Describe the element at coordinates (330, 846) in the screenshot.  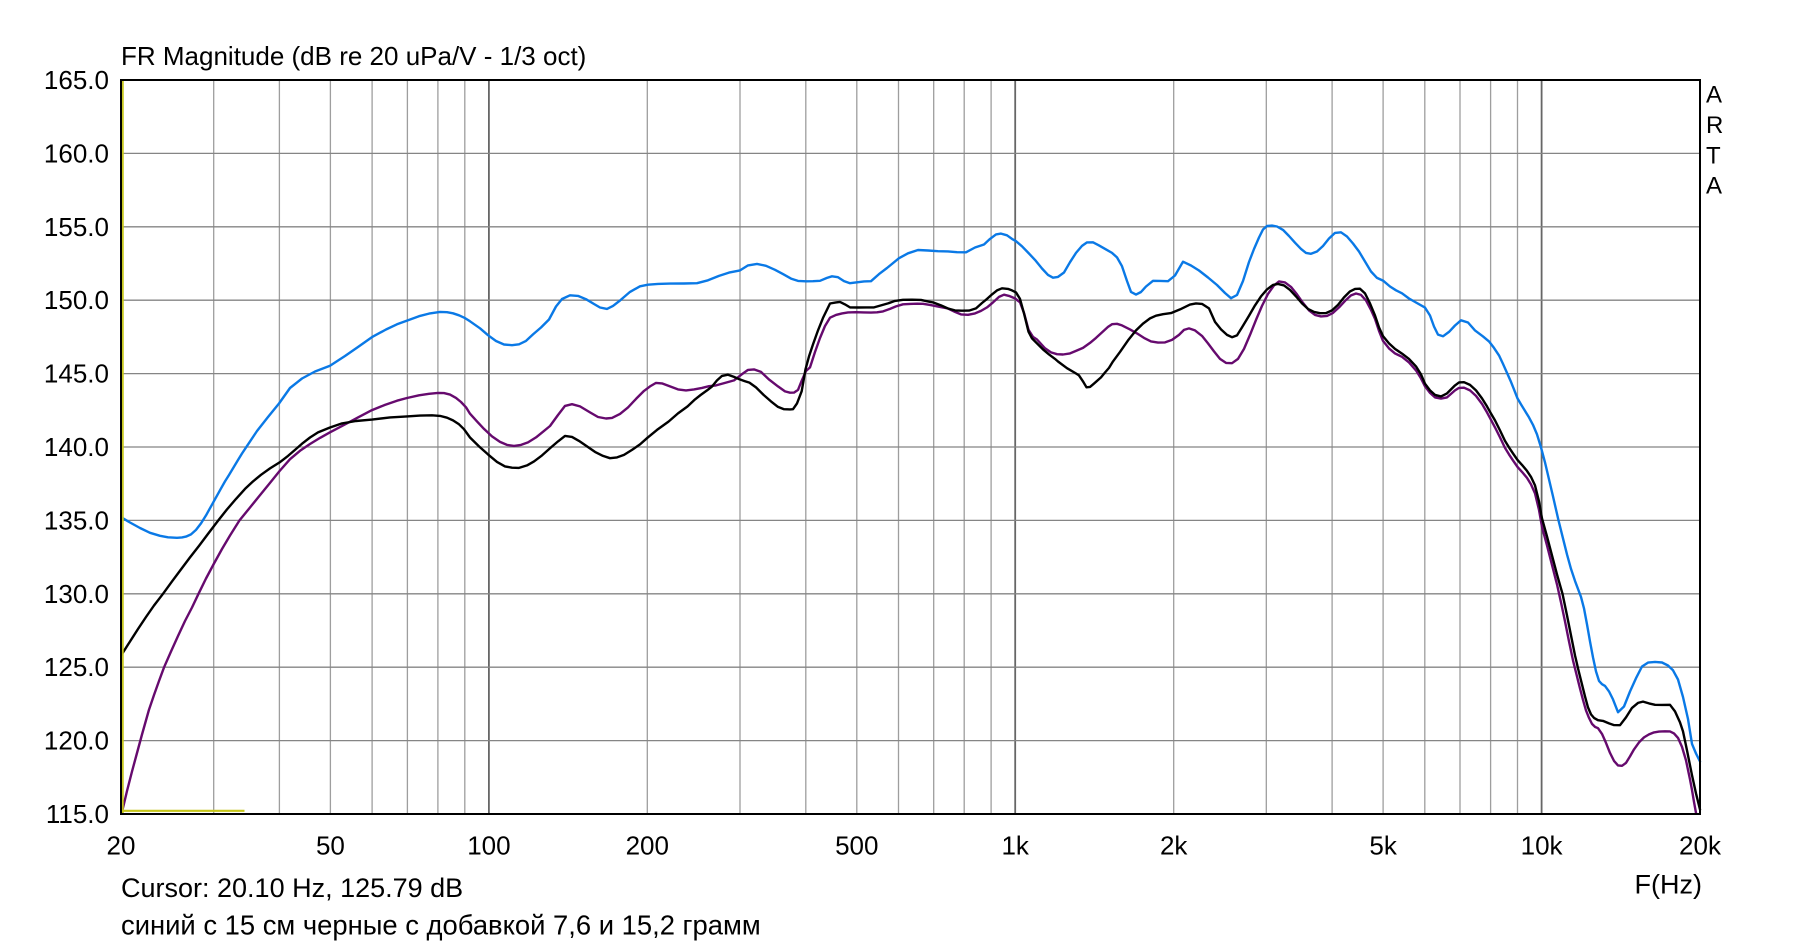
I see `svg-text: 50` at that location.